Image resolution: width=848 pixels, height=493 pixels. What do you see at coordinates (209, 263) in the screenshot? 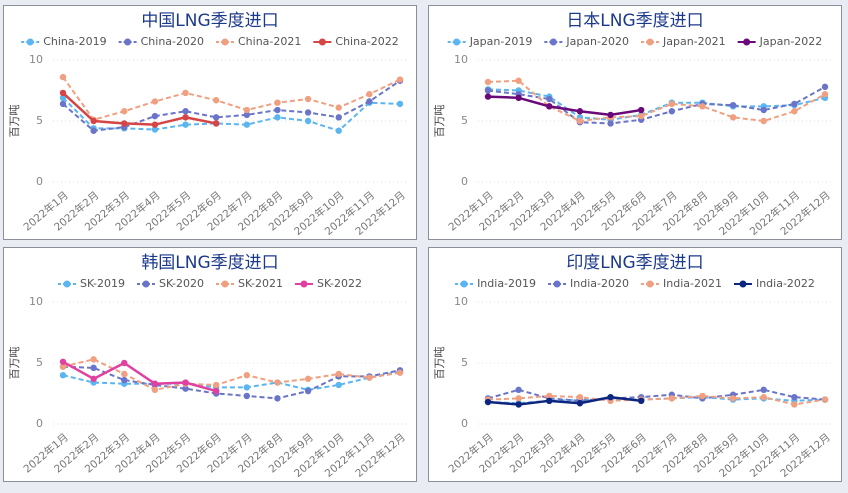
I see `chart-title: 韩国LNG季度进口` at bounding box center [209, 263].